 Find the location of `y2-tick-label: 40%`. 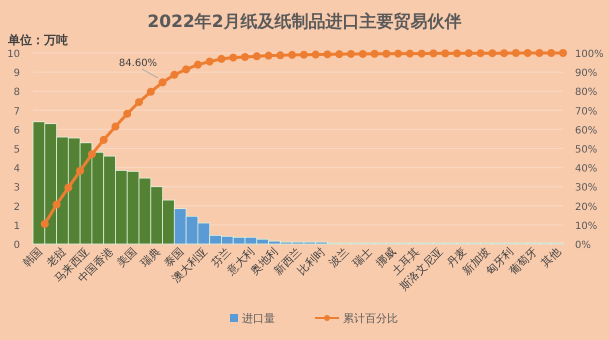

y2-tick-label: 40% is located at coordinates (586, 169).